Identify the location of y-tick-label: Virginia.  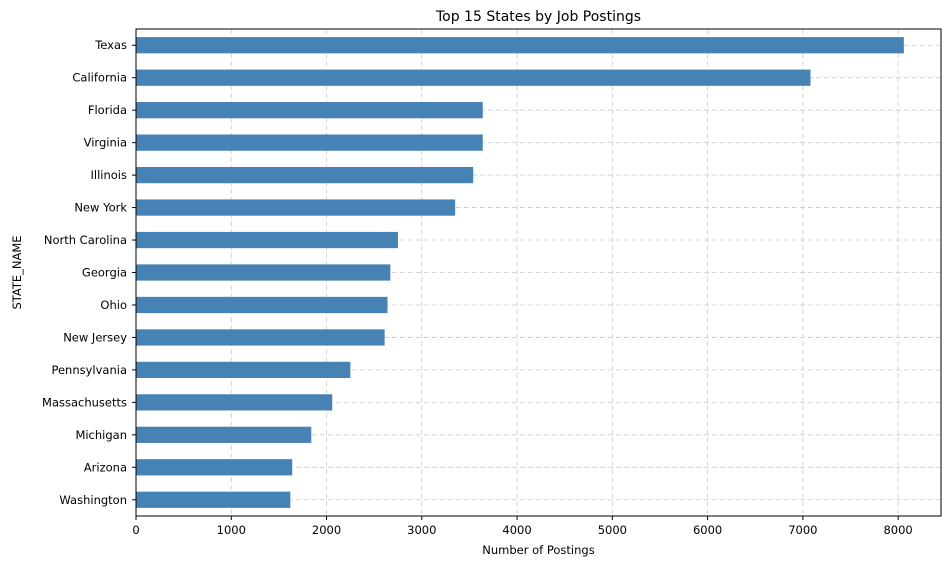
(105, 143).